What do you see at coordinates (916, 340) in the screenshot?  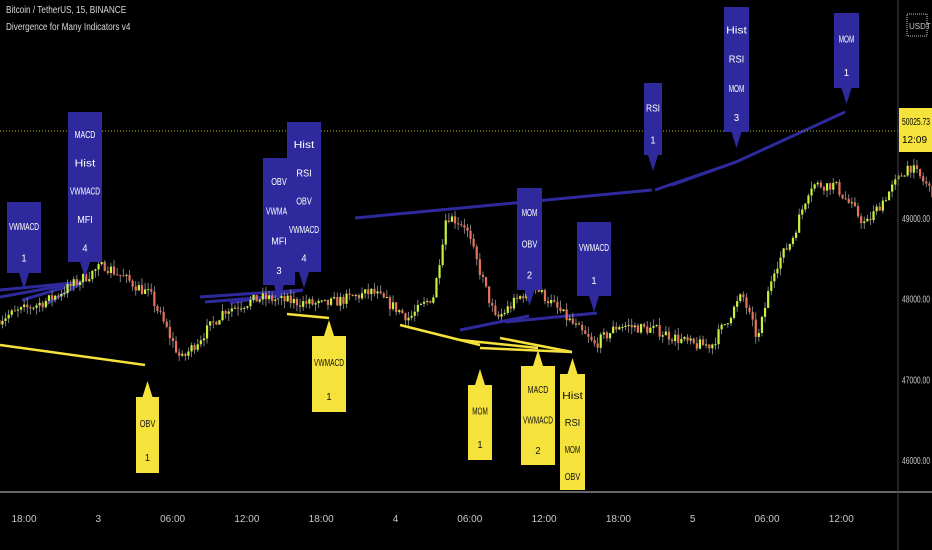 I see `price-axis: 49000.00 48000.00 47000.00 46000.00` at bounding box center [916, 340].